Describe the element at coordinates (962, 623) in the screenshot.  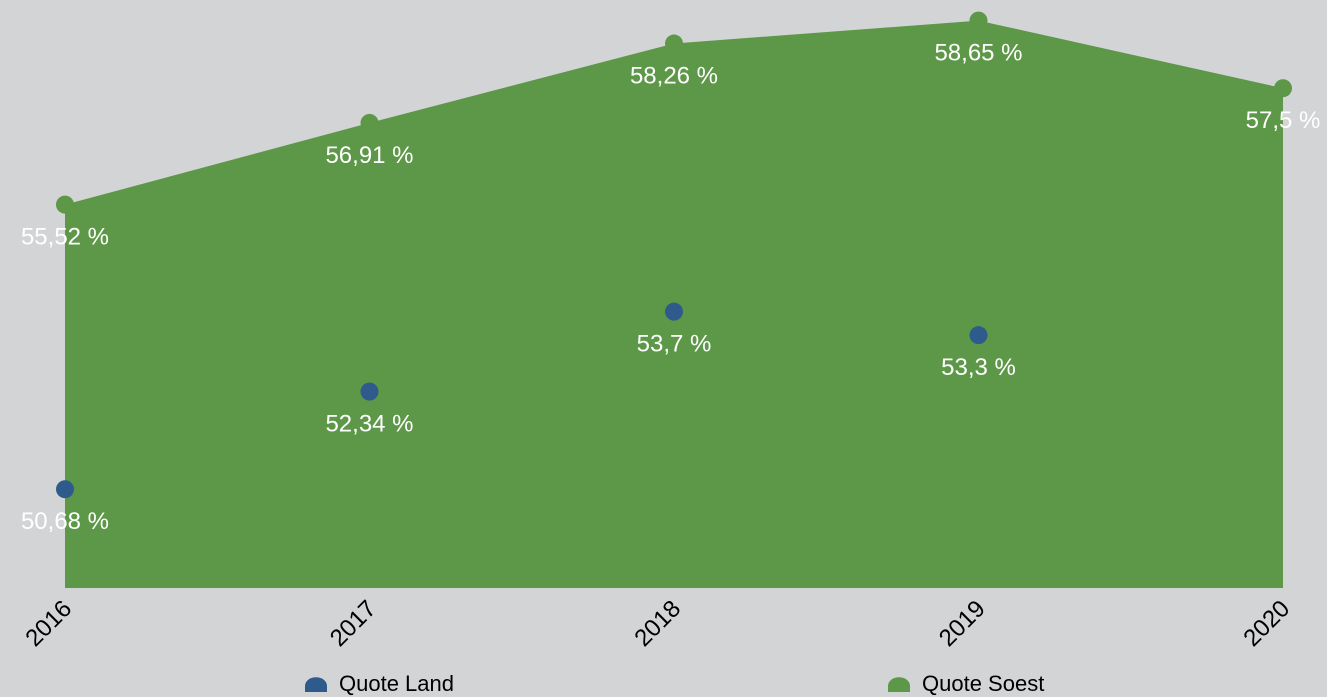
I see `x-tick-label: 2019` at that location.